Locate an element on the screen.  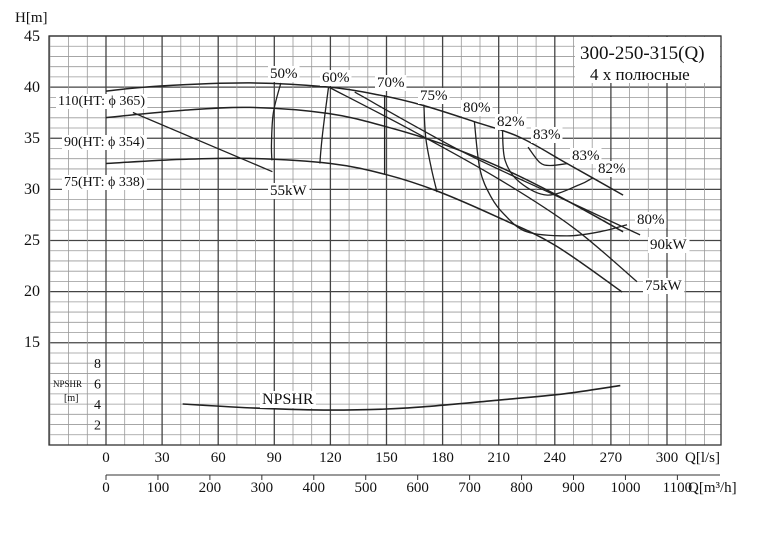
x2-tick-label: 500 is located at coordinates (365, 488).